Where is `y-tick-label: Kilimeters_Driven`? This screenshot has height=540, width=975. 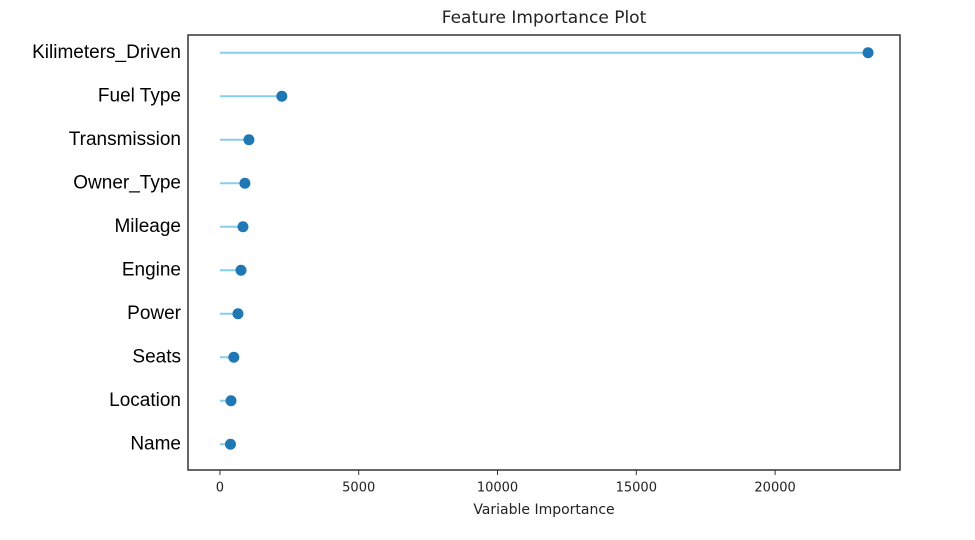 y-tick-label: Kilimeters_Driven is located at coordinates (106, 52).